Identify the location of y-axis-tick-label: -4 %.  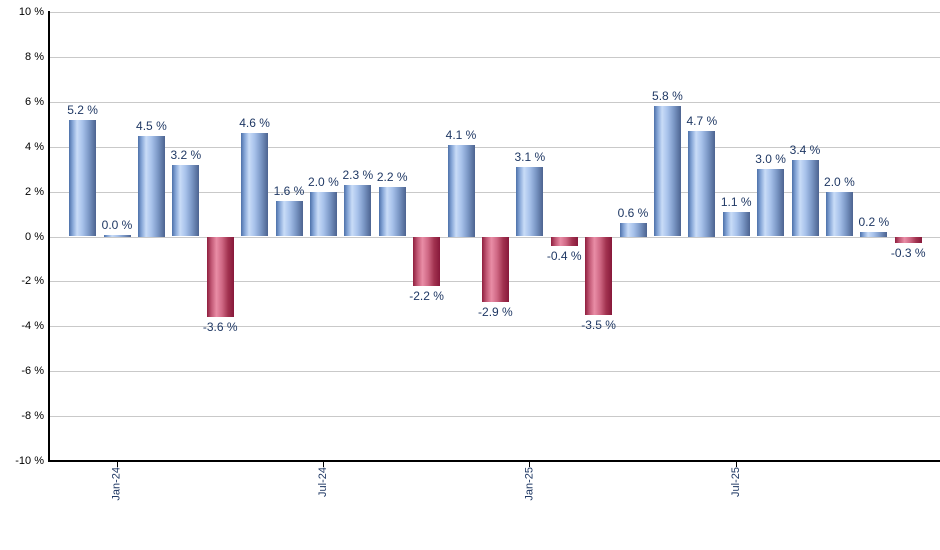
(32, 326).